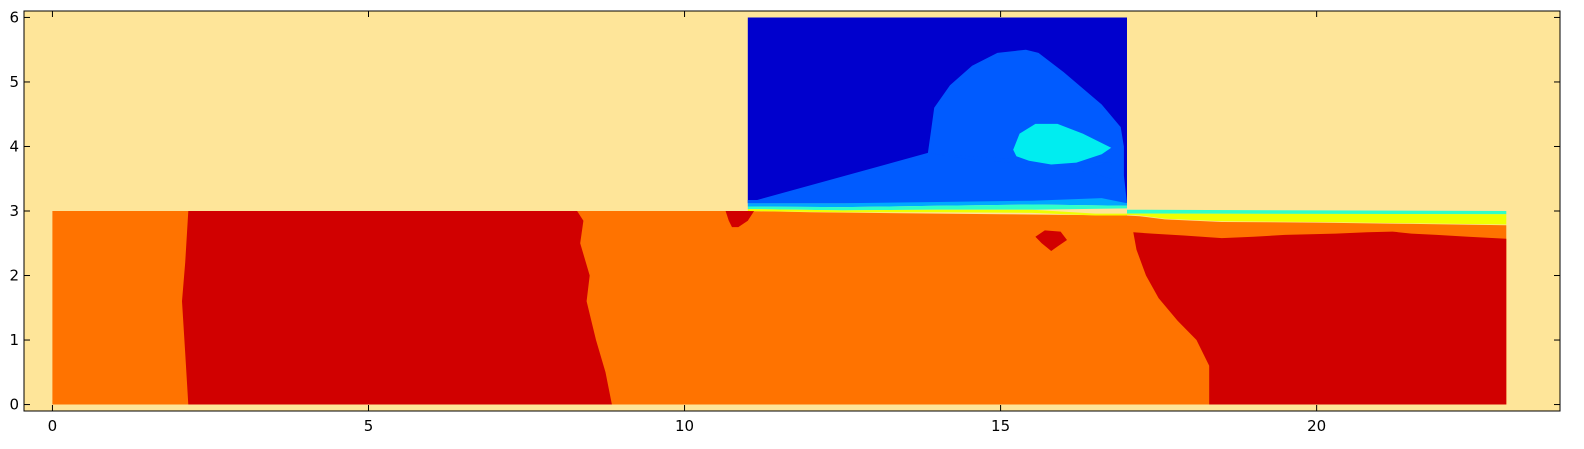  I want to click on x-tick-label: 20, so click(1316, 426).